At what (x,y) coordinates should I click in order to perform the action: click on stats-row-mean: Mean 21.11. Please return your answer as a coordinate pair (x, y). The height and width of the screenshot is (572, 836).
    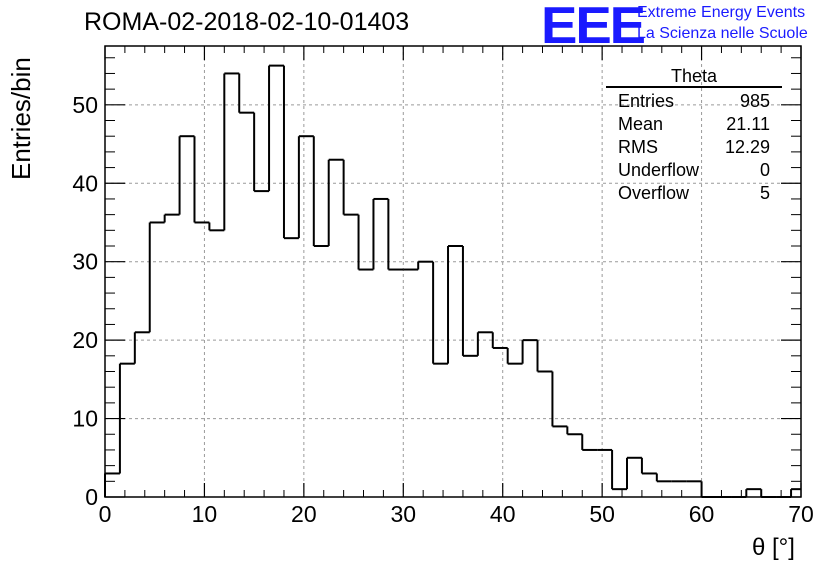
    Looking at the image, I should click on (694, 124).